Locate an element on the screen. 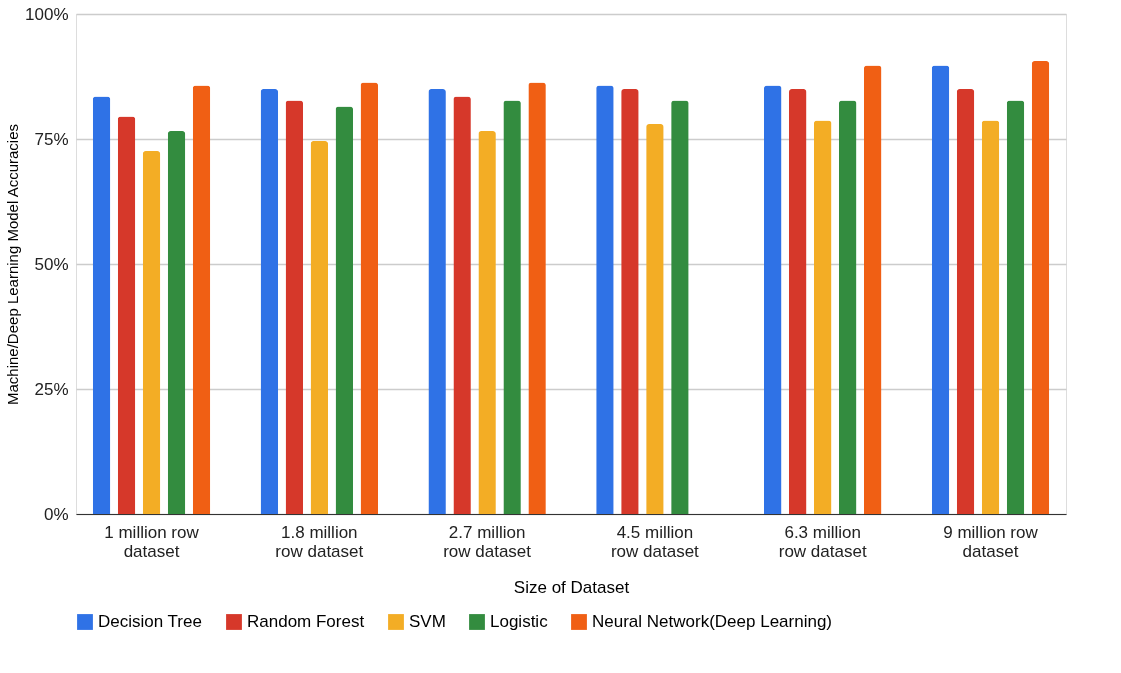 The width and height of the screenshot is (1121, 673). x-tick-label: 9 million row dataset is located at coordinates (991, 541).